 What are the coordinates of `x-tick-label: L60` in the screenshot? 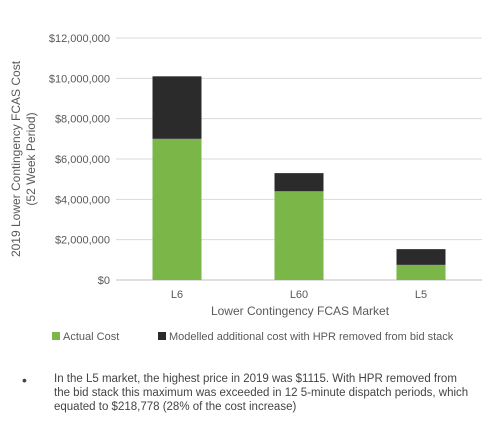 It's located at (299, 295).